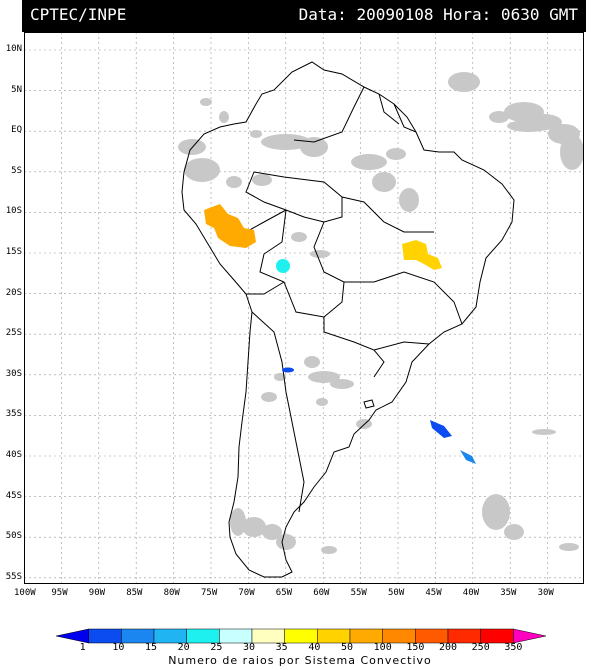 The height and width of the screenshot is (670, 600). What do you see at coordinates (281, 647) in the screenshot?
I see `colorbar-tick-label: 35` at bounding box center [281, 647].